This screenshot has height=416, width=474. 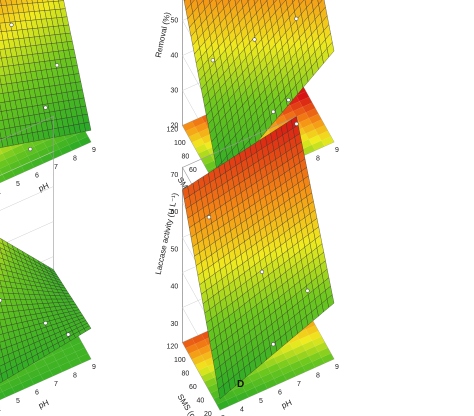 What do you see at coordinates (240, 384) in the screenshot?
I see `panel-label: D` at bounding box center [240, 384].